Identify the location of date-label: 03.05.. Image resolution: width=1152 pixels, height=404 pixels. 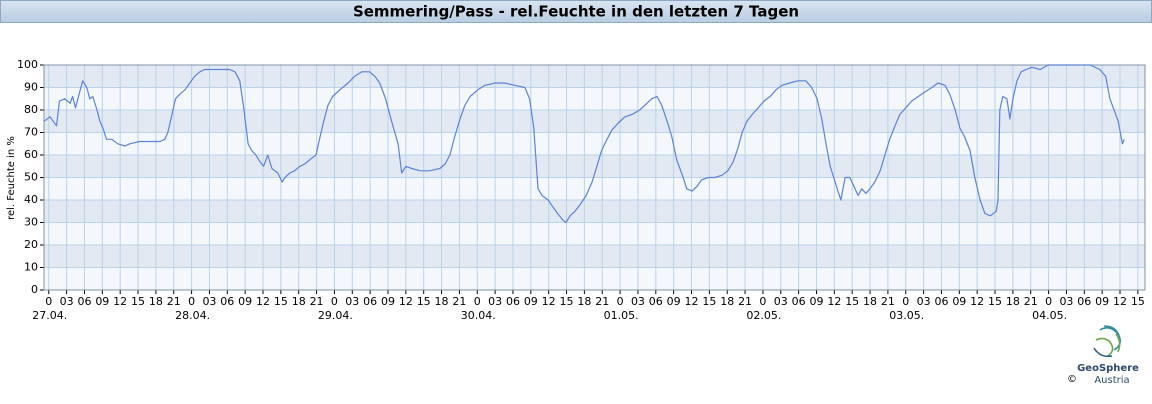
(906, 315).